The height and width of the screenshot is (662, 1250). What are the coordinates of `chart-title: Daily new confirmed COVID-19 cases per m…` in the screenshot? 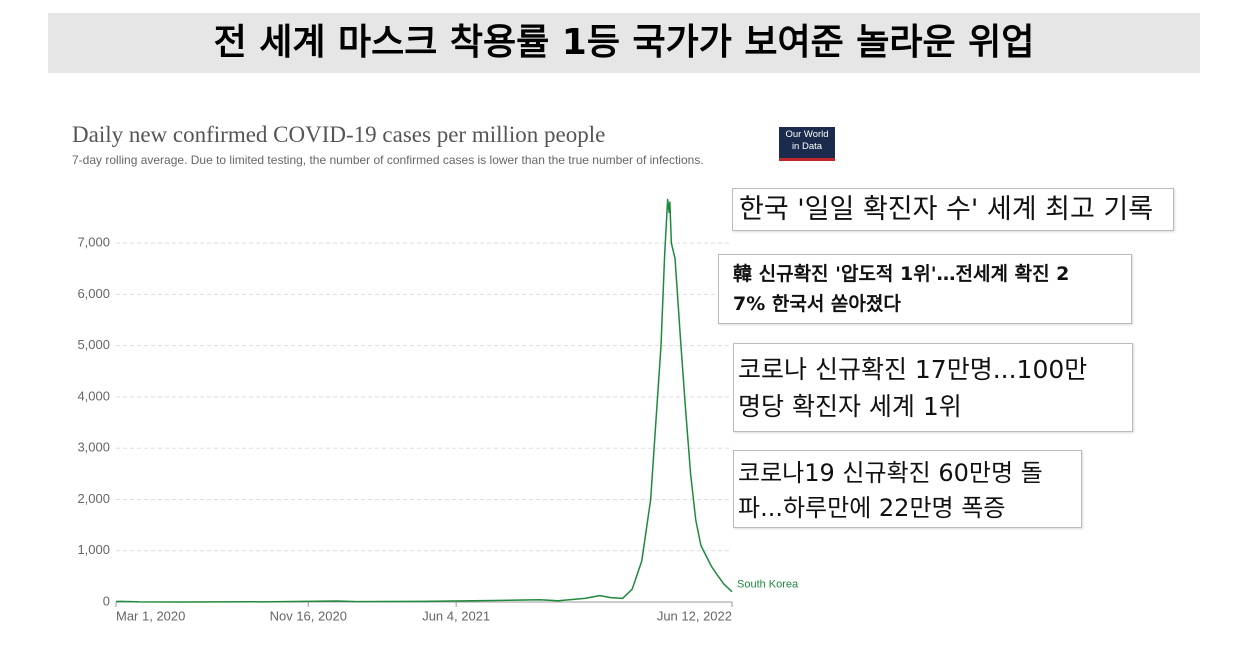 It's located at (339, 134).